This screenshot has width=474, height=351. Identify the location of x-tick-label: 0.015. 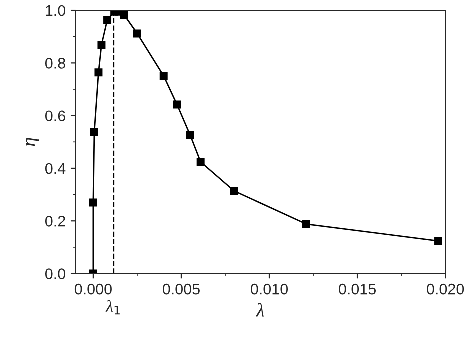
(357, 289).